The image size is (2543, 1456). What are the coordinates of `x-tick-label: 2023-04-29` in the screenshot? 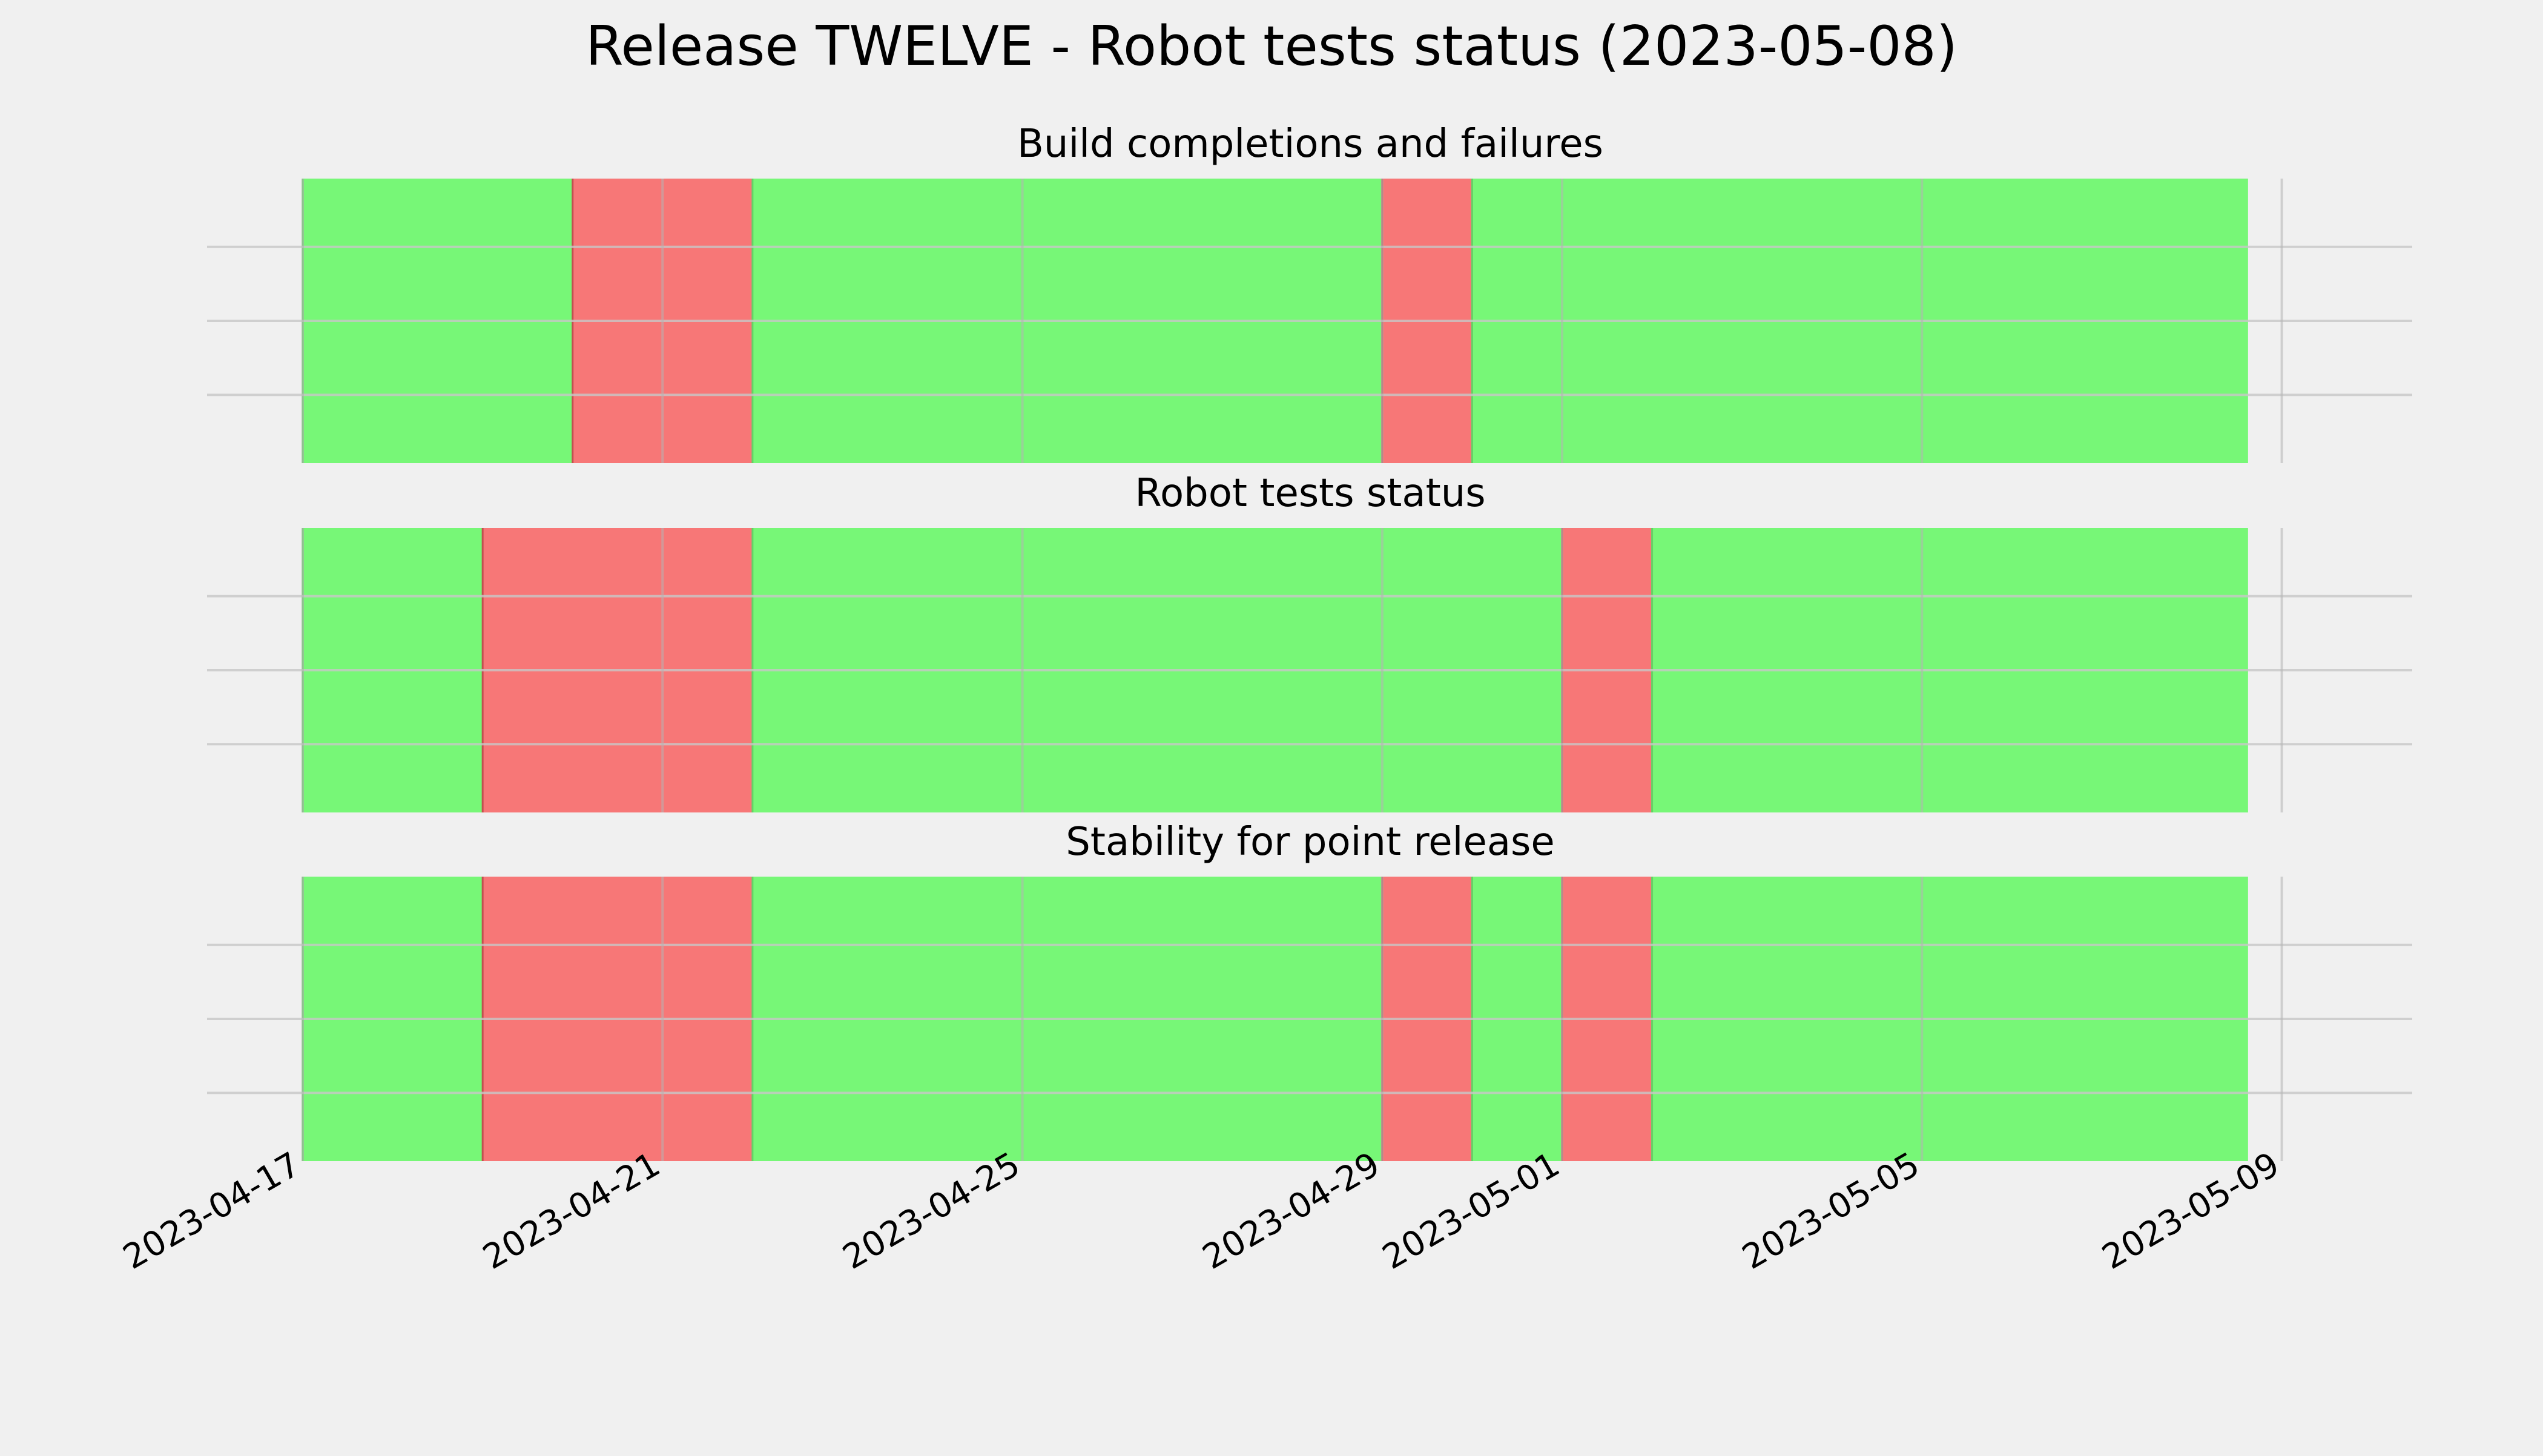 It's located at (1292, 1211).